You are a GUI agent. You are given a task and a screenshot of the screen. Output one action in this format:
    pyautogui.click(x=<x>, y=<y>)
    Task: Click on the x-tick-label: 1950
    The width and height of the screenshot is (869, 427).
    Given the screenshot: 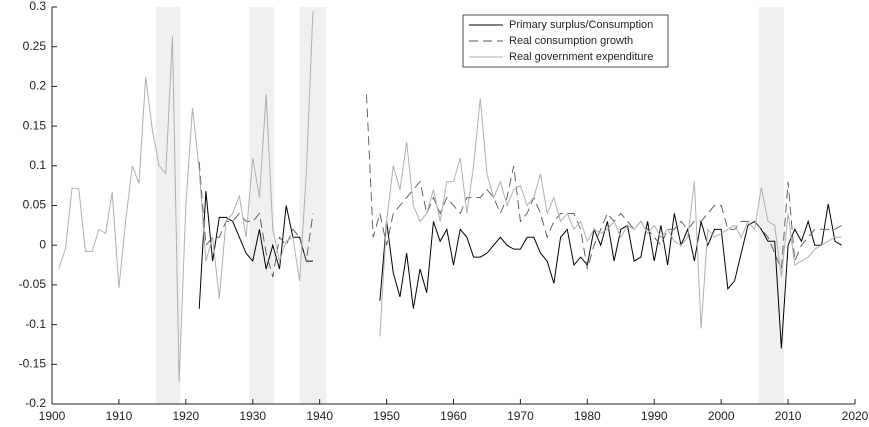 What is the action you would take?
    pyautogui.click(x=386, y=416)
    